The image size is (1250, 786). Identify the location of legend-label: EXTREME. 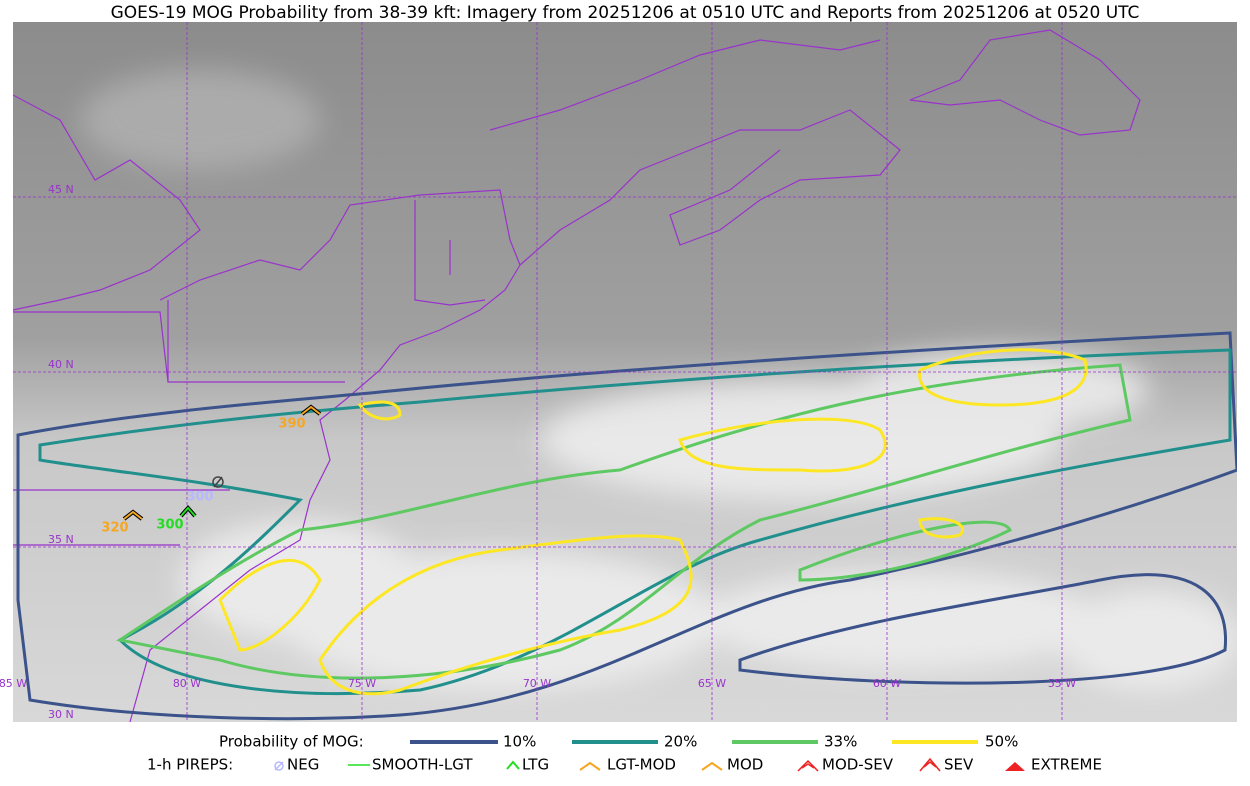
(1066, 765).